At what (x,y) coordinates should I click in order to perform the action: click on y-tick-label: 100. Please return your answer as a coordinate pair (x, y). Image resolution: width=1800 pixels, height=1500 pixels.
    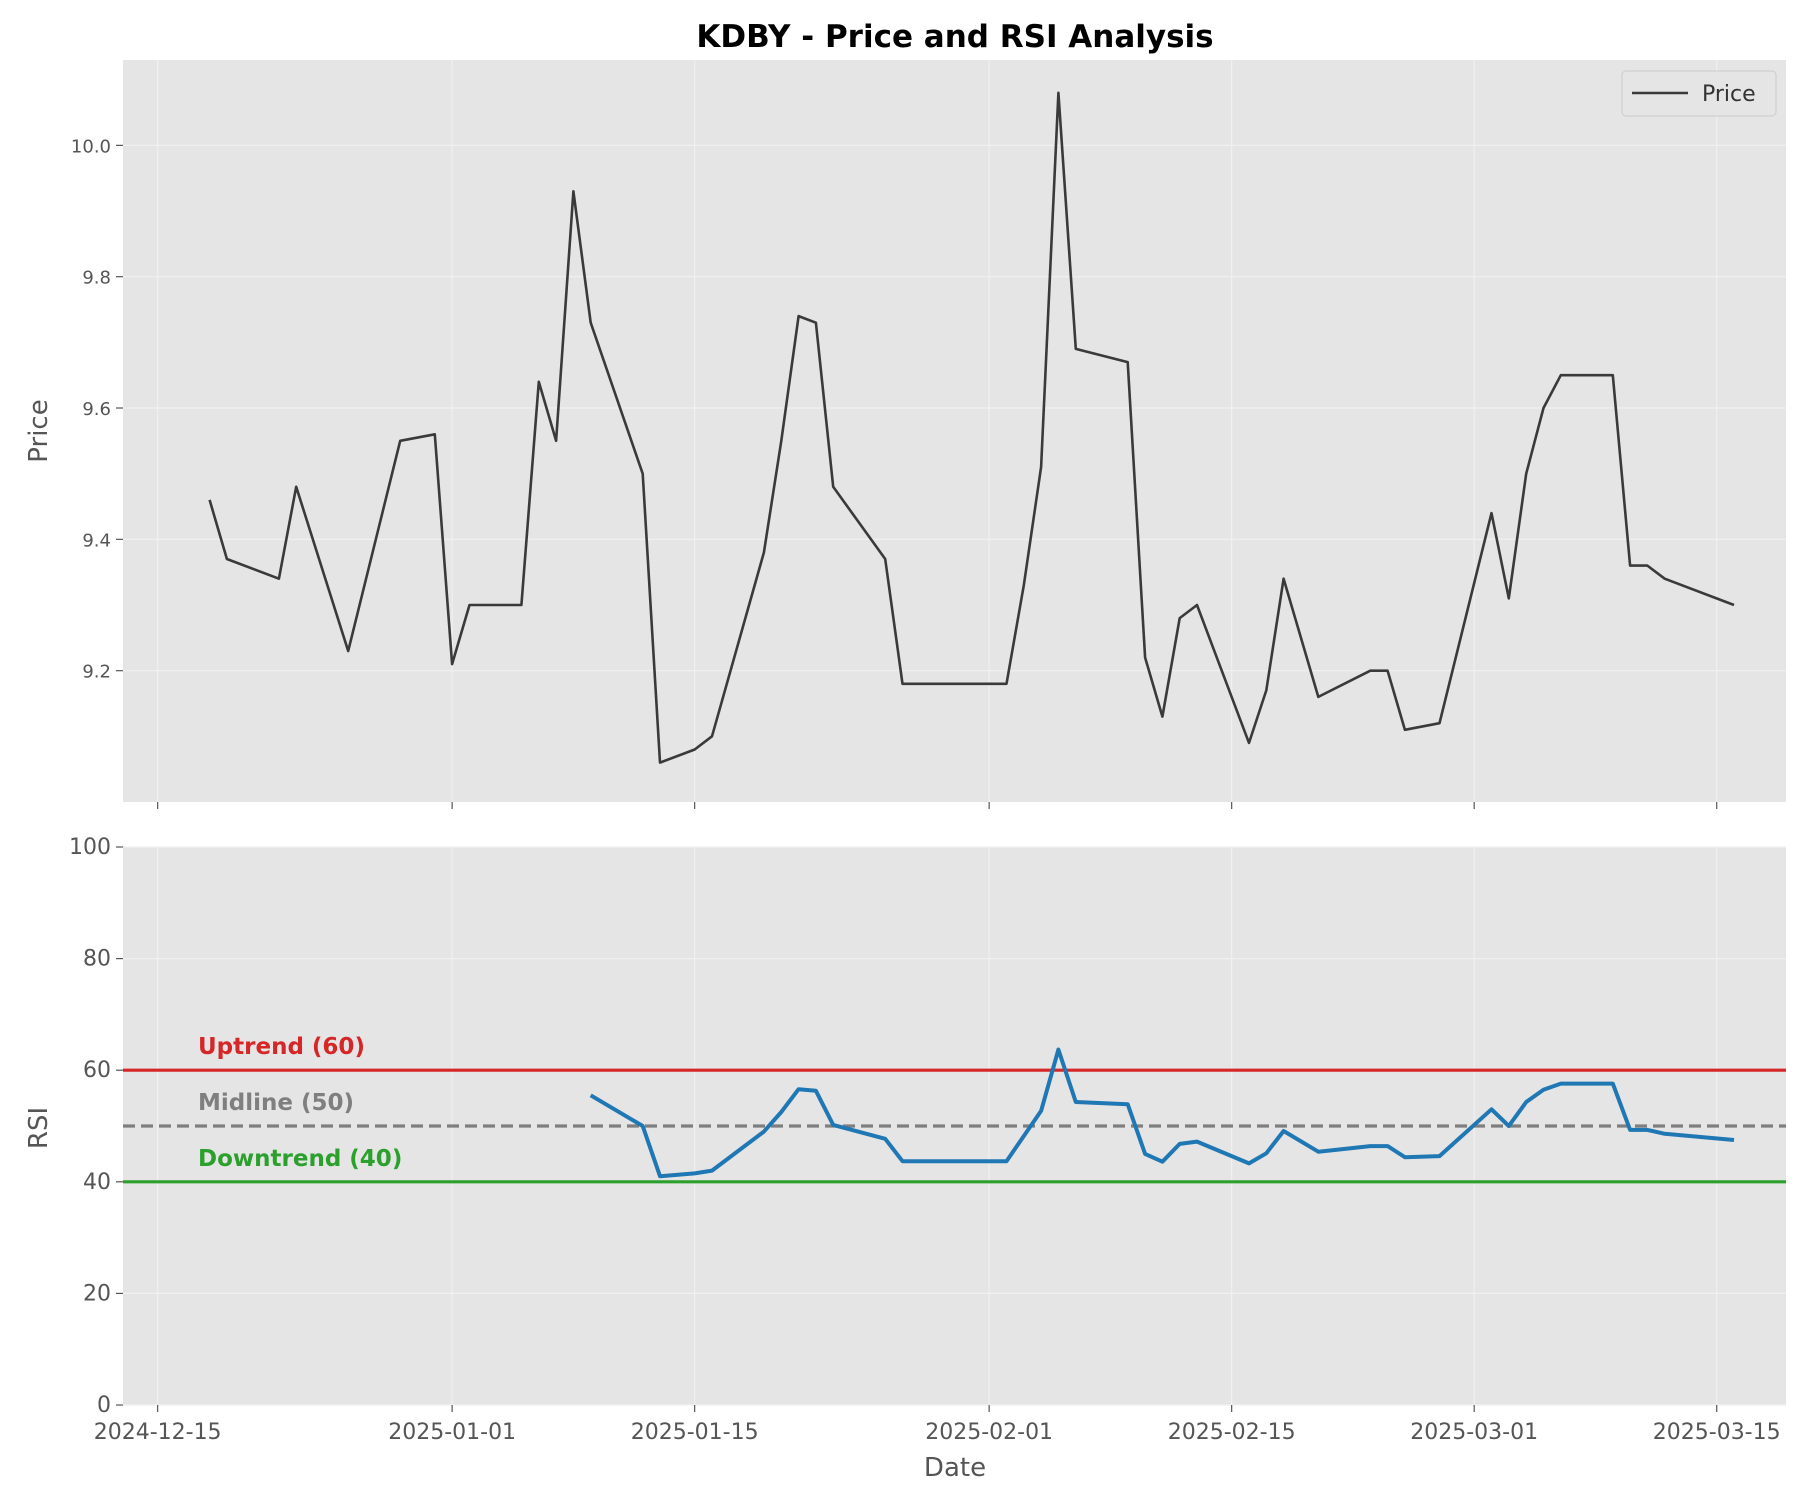
    Looking at the image, I should click on (90, 847).